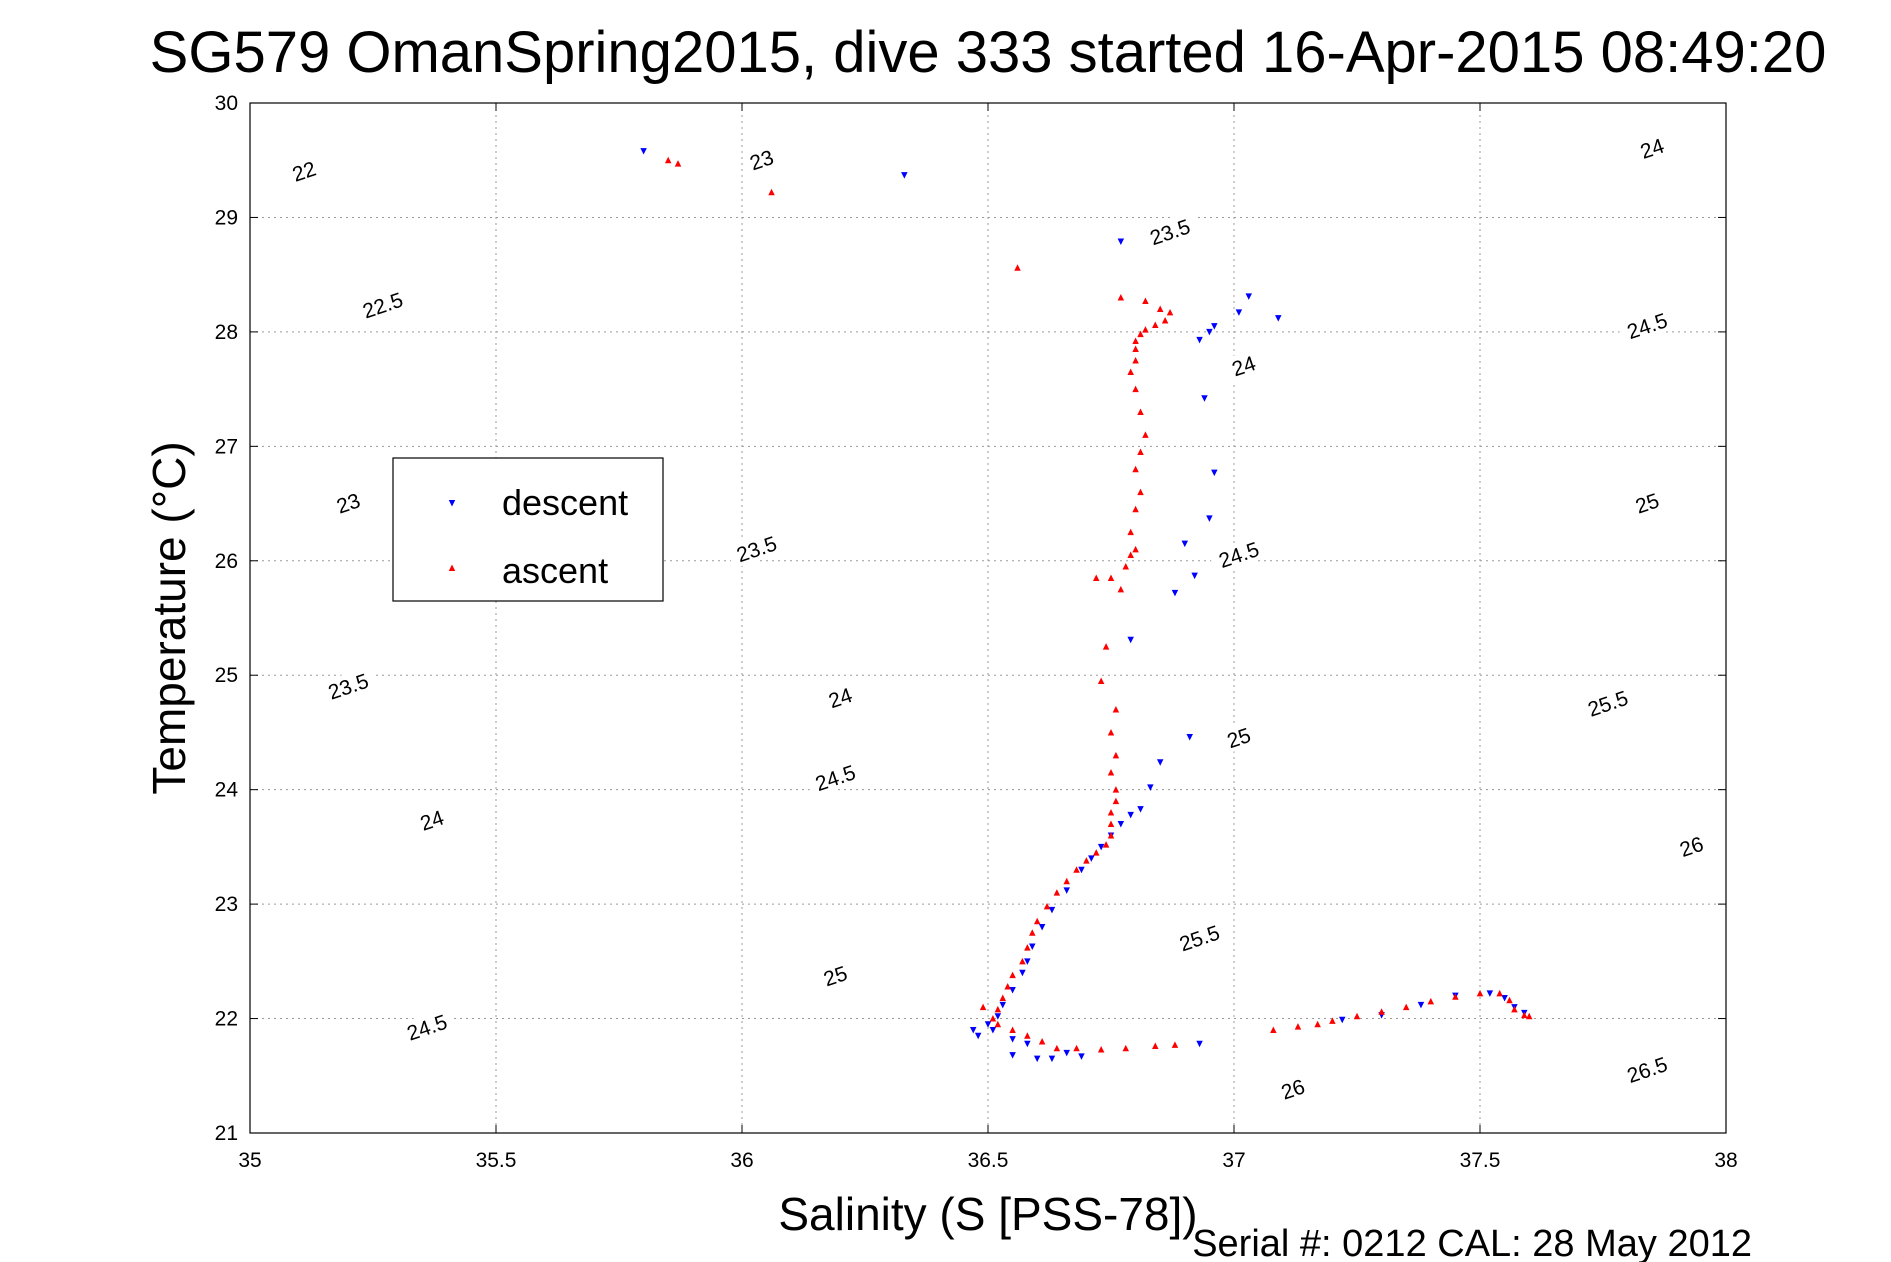 The width and height of the screenshot is (1891, 1262). I want to click on isopycnal-label: 26.5, so click(1647, 1069).